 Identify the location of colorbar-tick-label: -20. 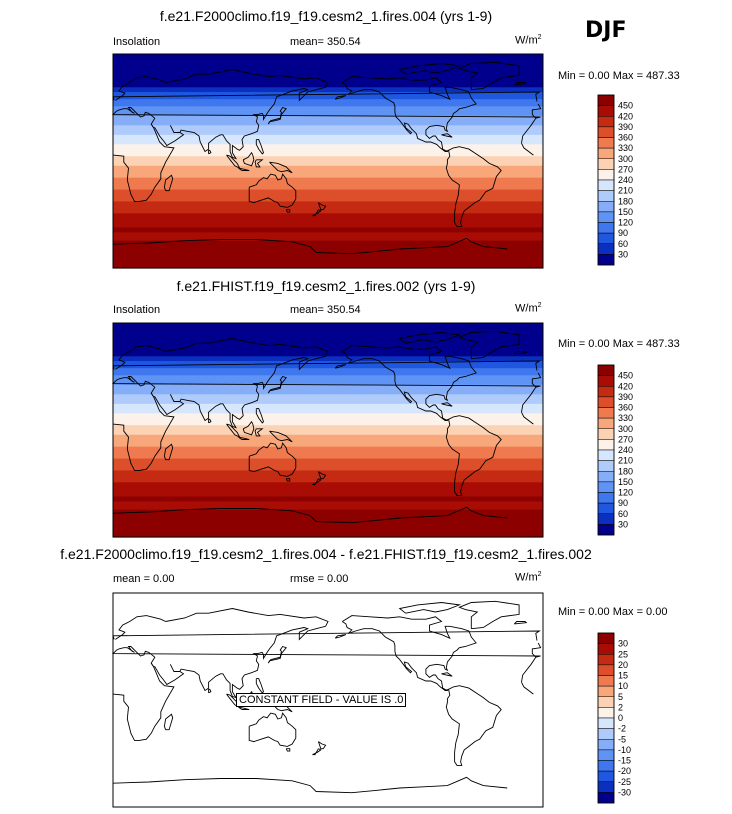
(624, 771).